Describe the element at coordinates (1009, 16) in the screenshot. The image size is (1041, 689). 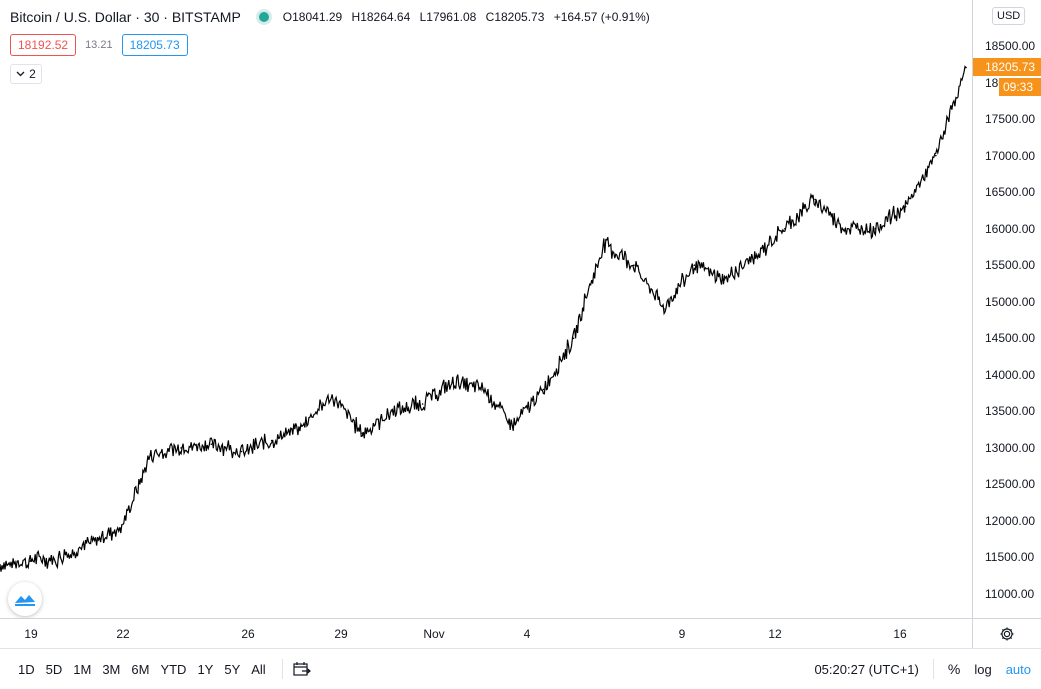
I see `currency-badge: USD` at that location.